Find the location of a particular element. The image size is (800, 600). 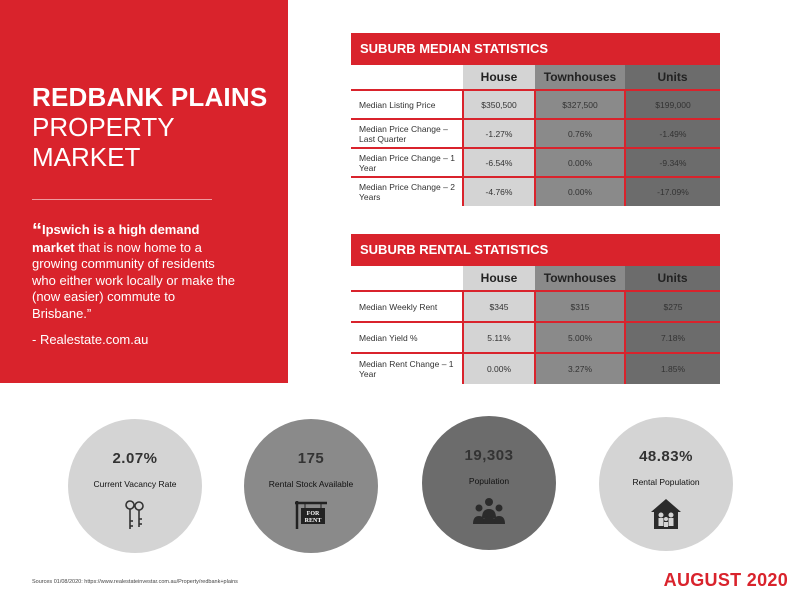

units-value: -1.49% is located at coordinates (672, 134).